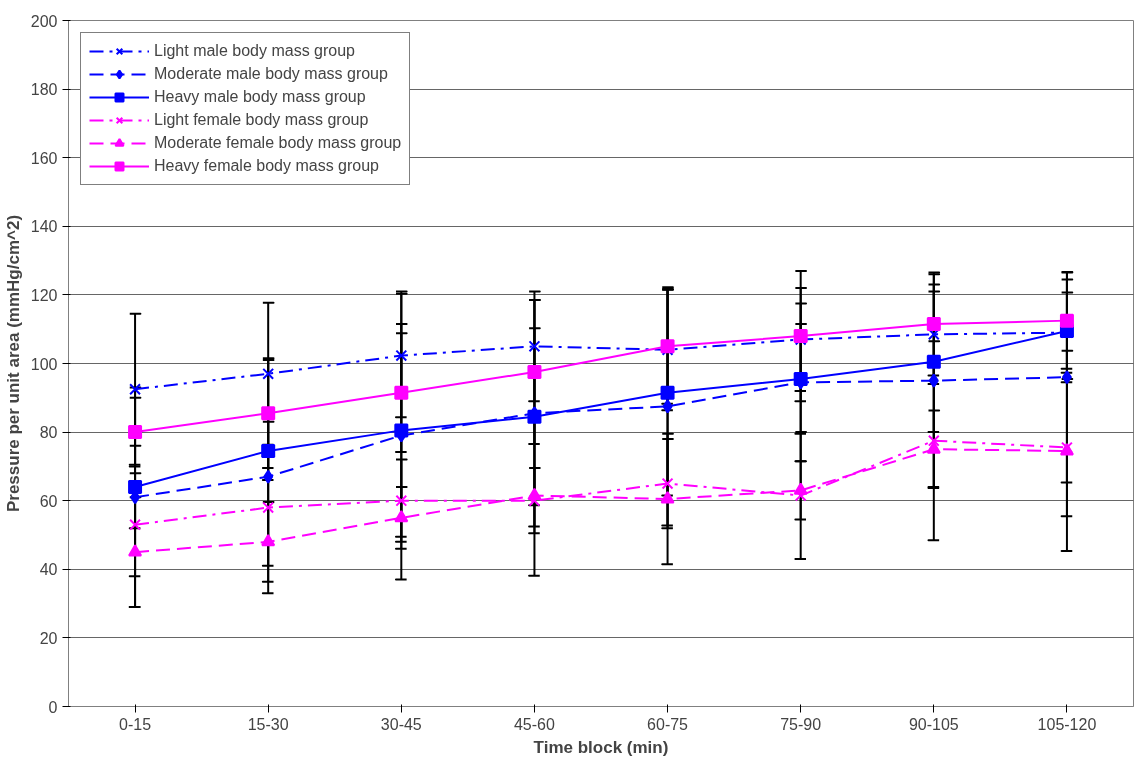  What do you see at coordinates (53, 707) in the screenshot?
I see `y-tick-label: 0` at bounding box center [53, 707].